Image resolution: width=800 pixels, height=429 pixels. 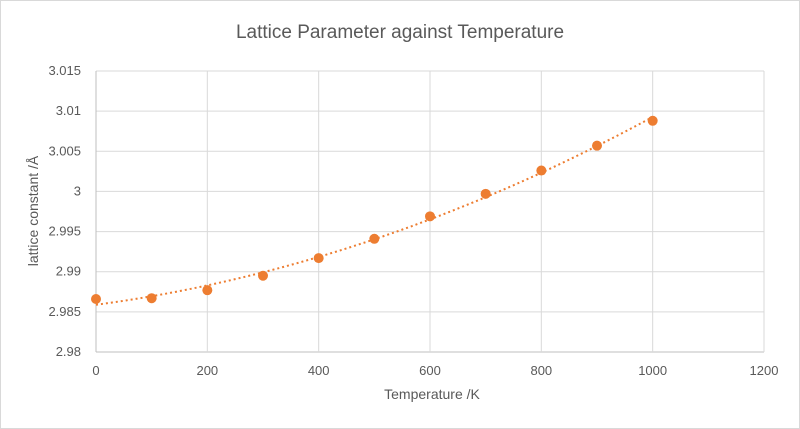 I want to click on y-tick-label: 2.985, so click(x=64, y=311).